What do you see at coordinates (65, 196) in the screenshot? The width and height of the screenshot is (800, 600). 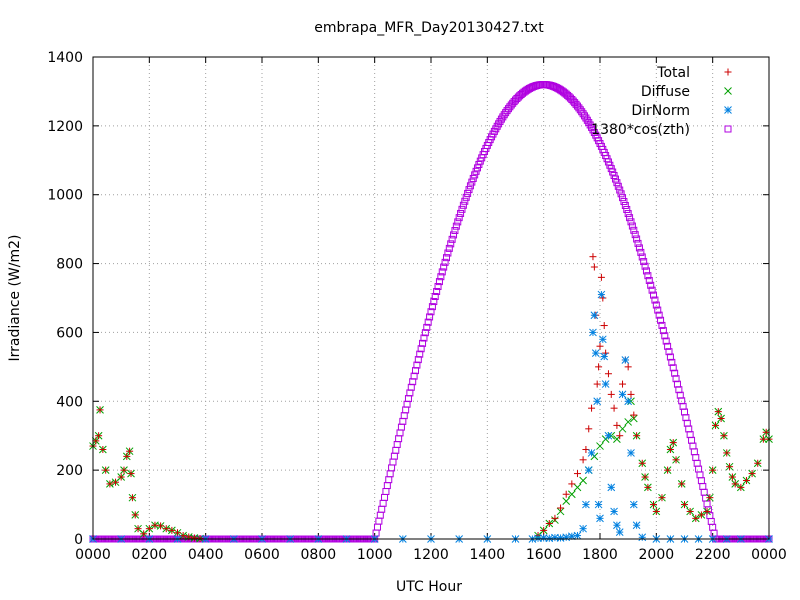 I see `y-tick-label: 1000` at bounding box center [65, 196].